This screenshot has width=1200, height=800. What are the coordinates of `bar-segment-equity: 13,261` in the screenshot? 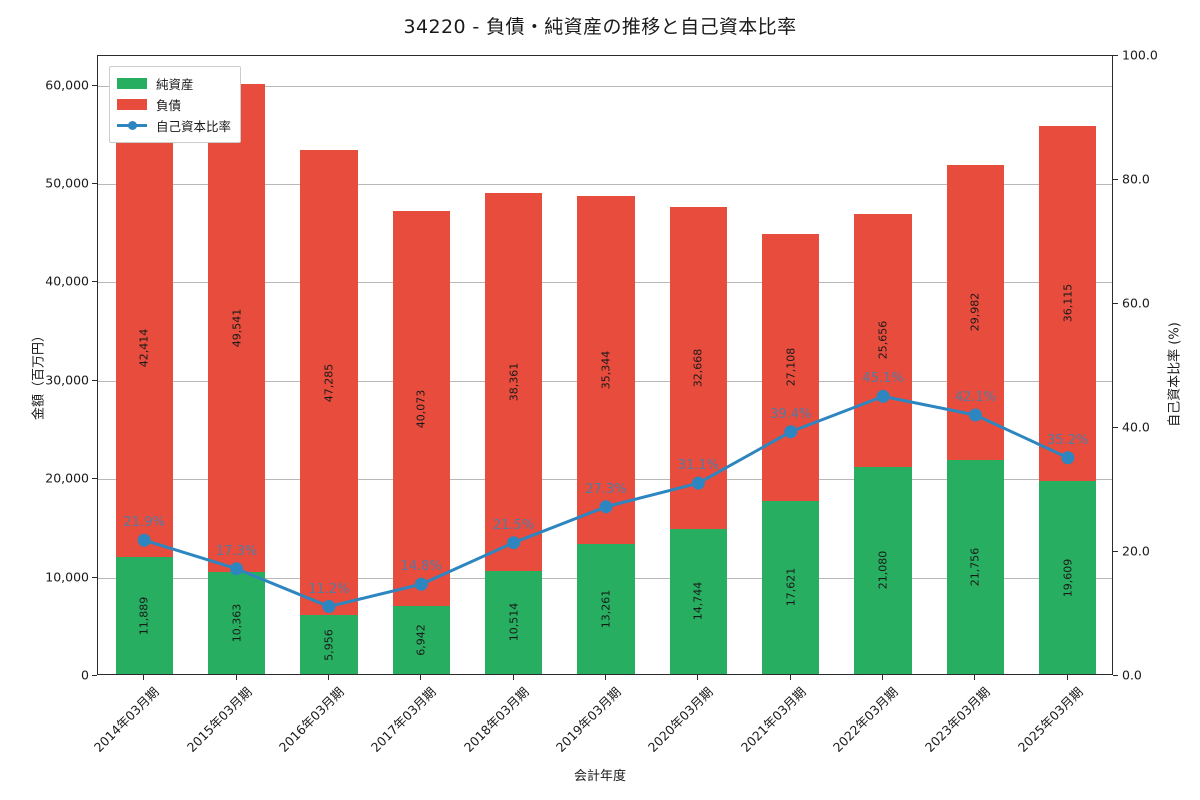 It's located at (606, 608).